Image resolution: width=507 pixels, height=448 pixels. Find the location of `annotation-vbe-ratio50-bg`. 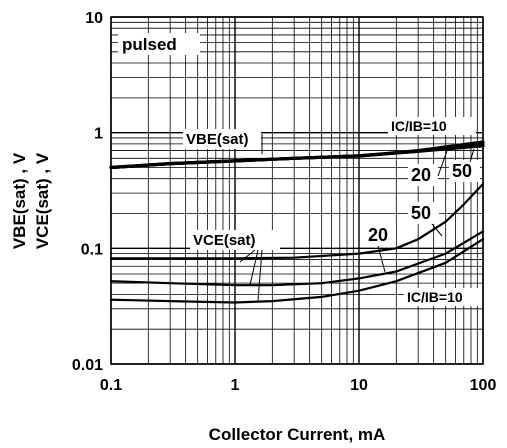

annotation-vbe-ratio50-bg is located at coordinates (464, 171).